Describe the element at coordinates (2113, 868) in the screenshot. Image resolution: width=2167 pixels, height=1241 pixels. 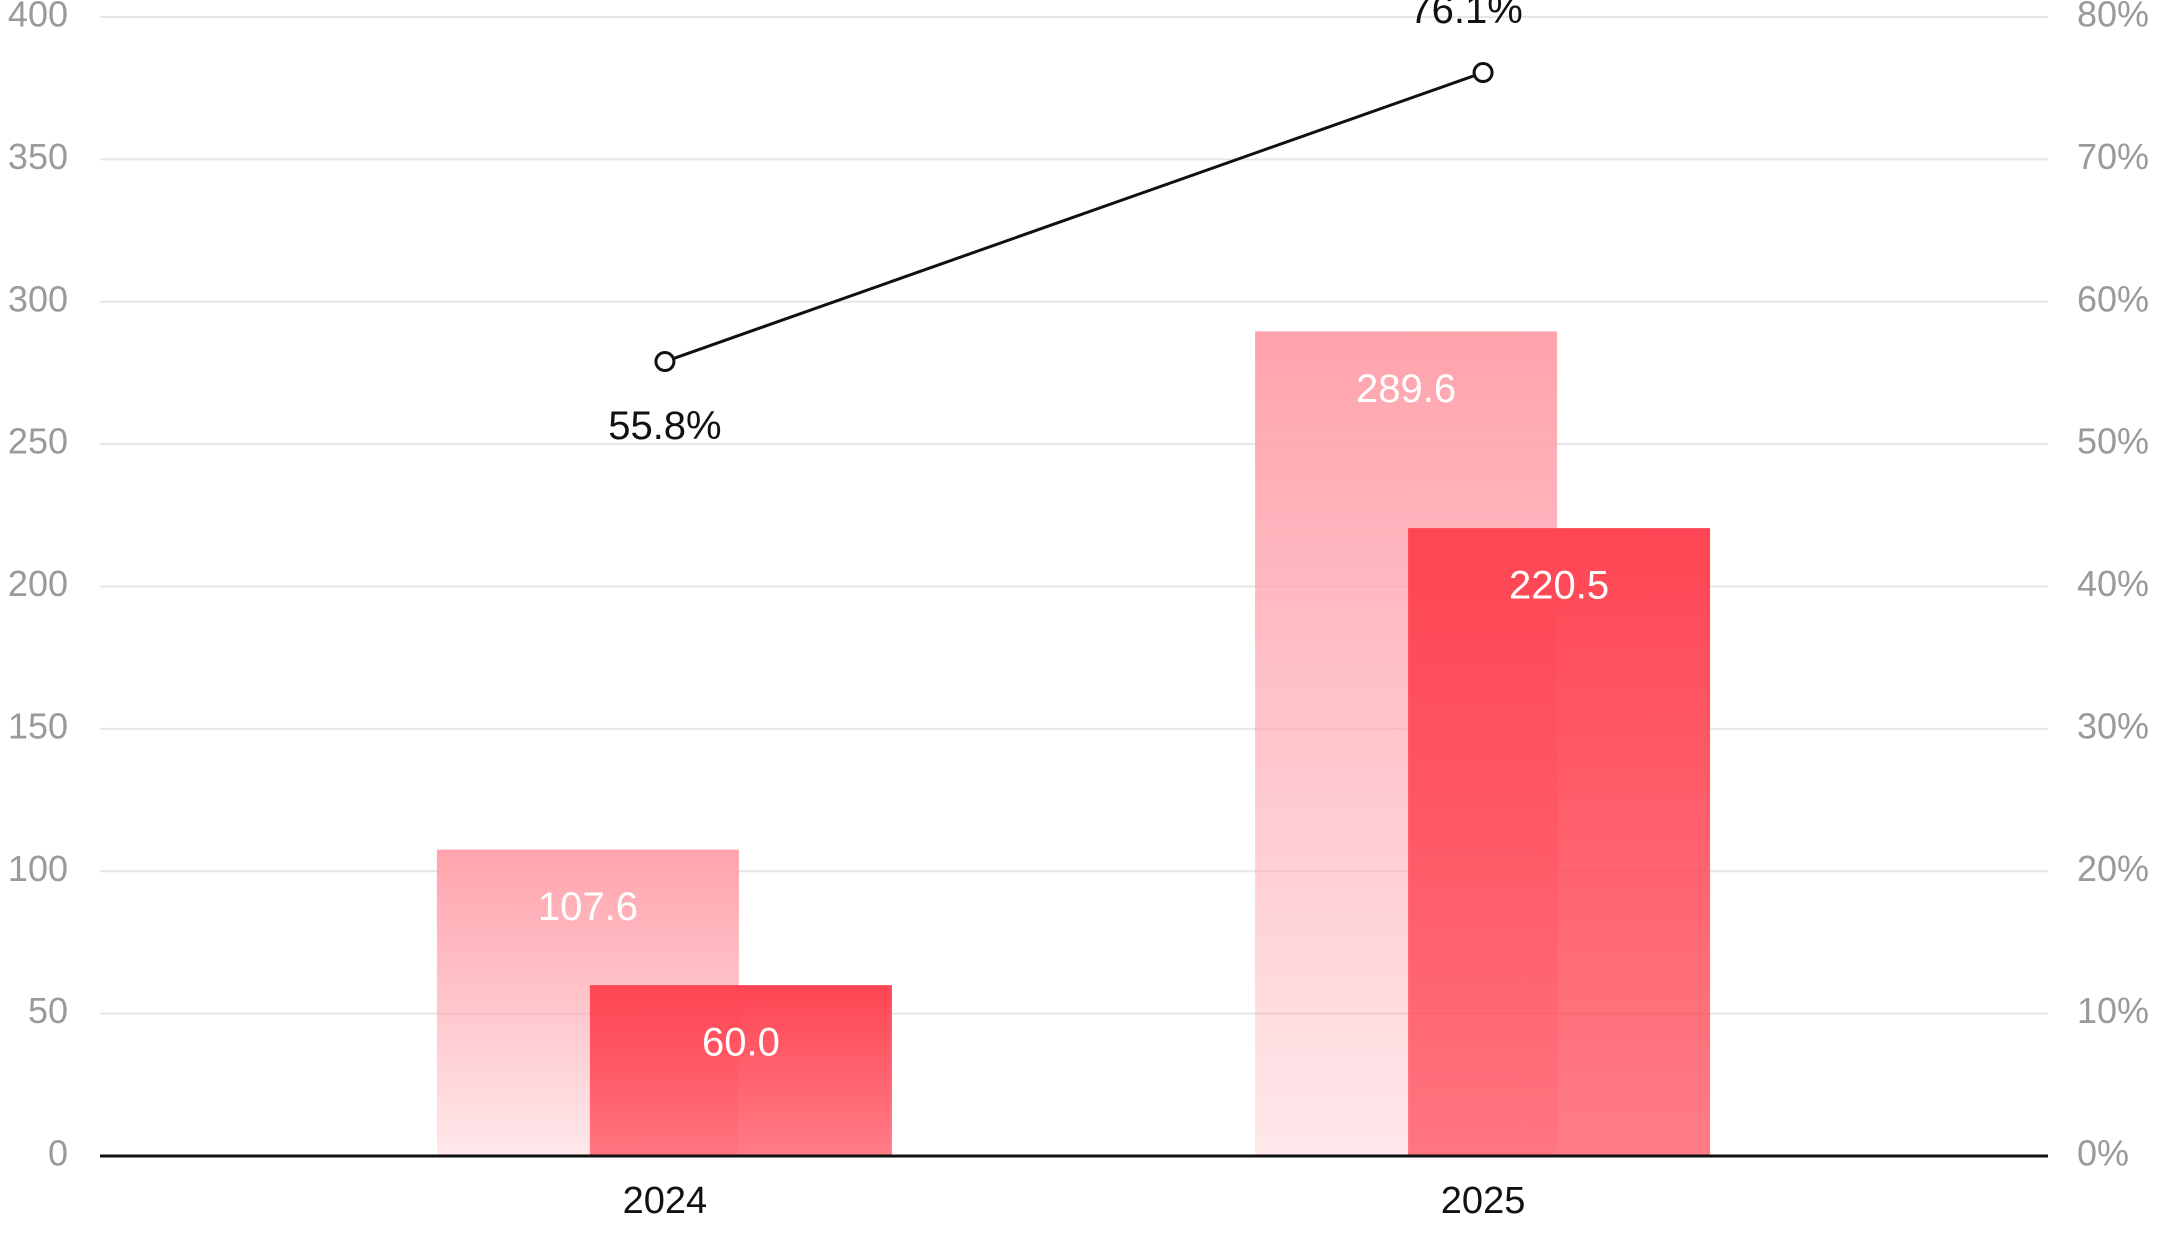
I see `y2-tick-label: 20%` at that location.